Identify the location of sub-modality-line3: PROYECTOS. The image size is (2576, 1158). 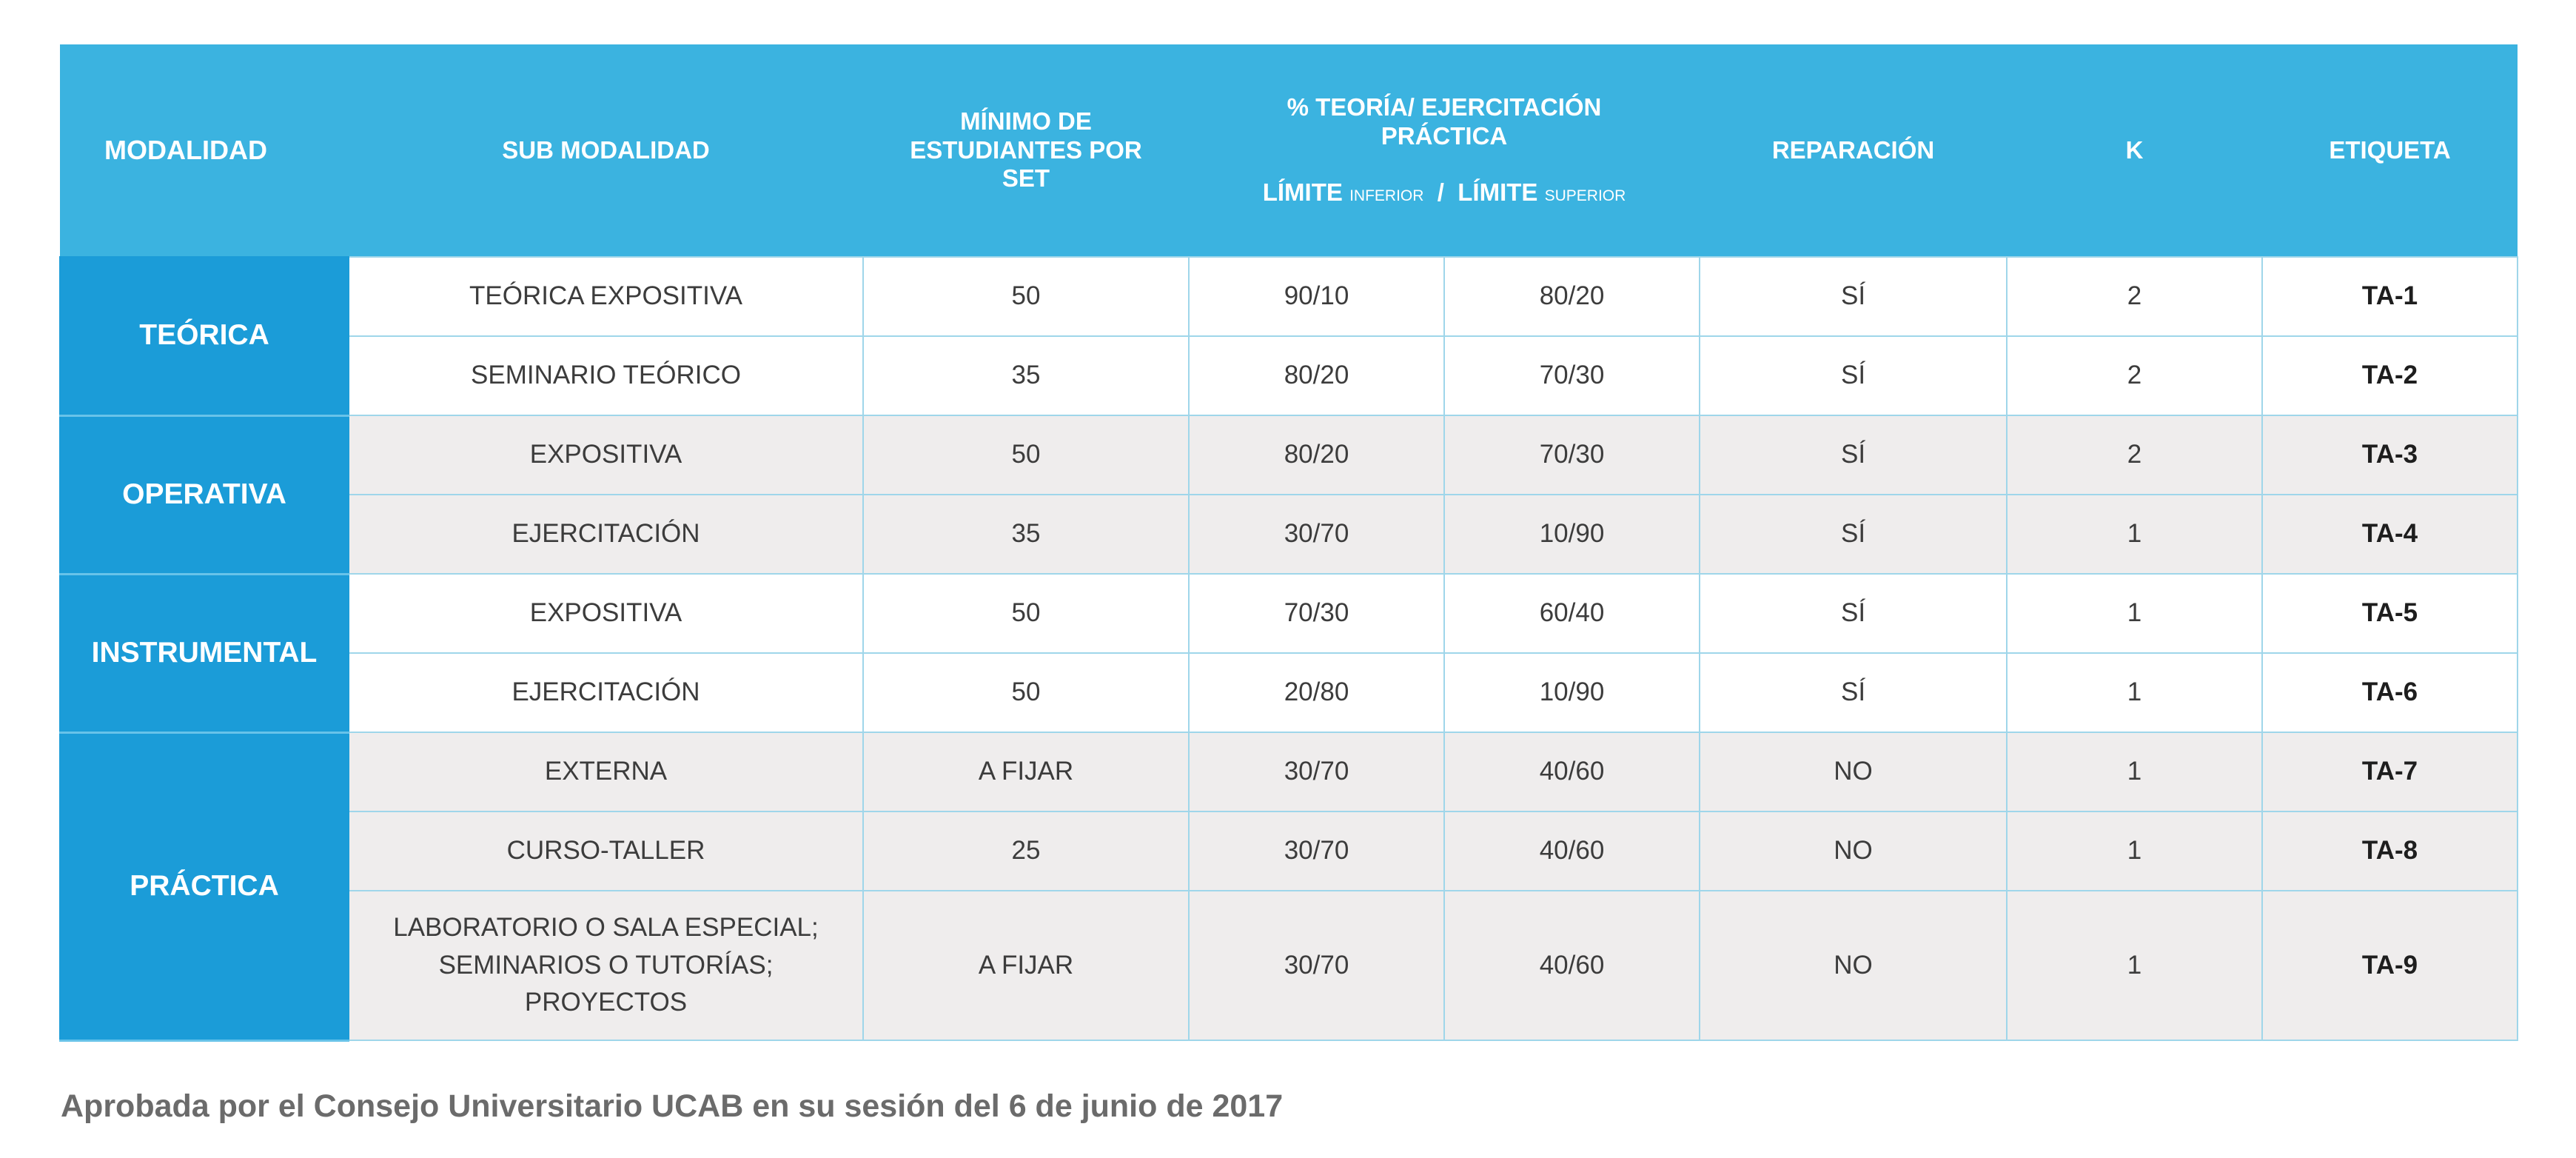
(606, 1003).